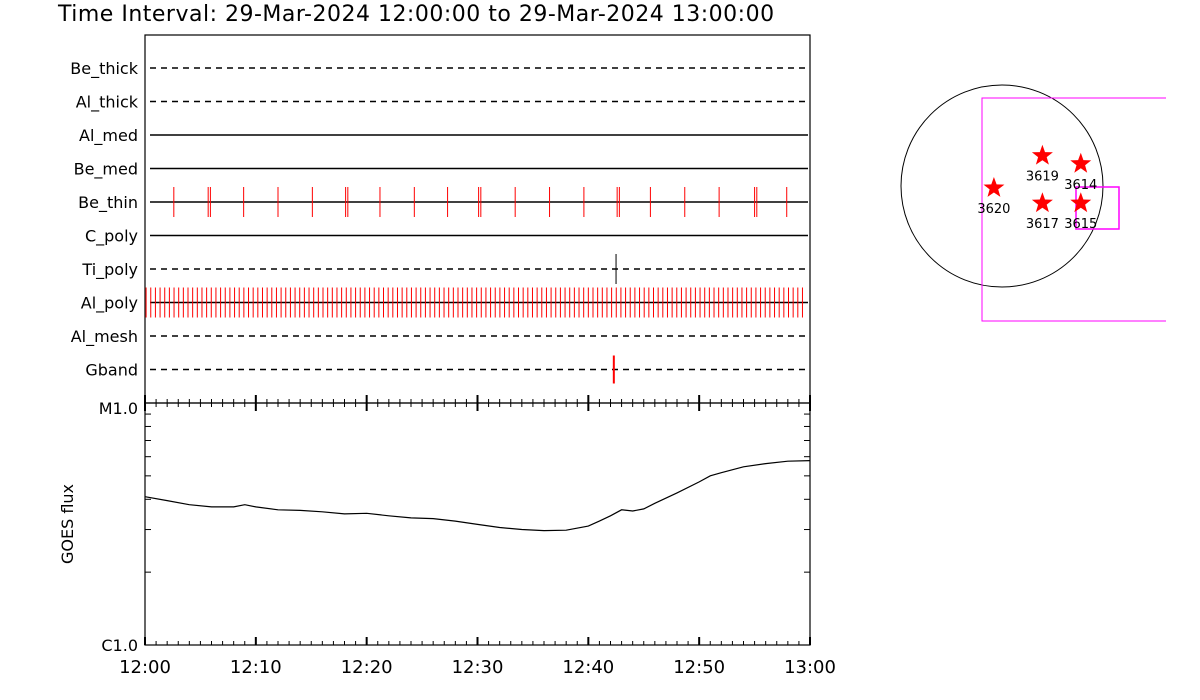 This screenshot has height=700, width=1200. What do you see at coordinates (67, 524) in the screenshot?
I see `goes-y-axis-label: GOES flux` at bounding box center [67, 524].